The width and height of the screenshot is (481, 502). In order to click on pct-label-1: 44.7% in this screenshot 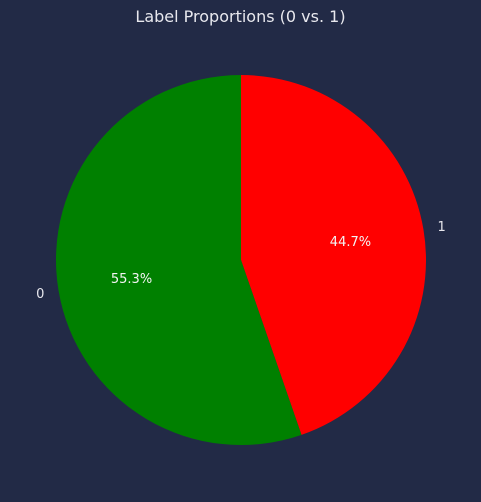, I will do `click(350, 242)`.